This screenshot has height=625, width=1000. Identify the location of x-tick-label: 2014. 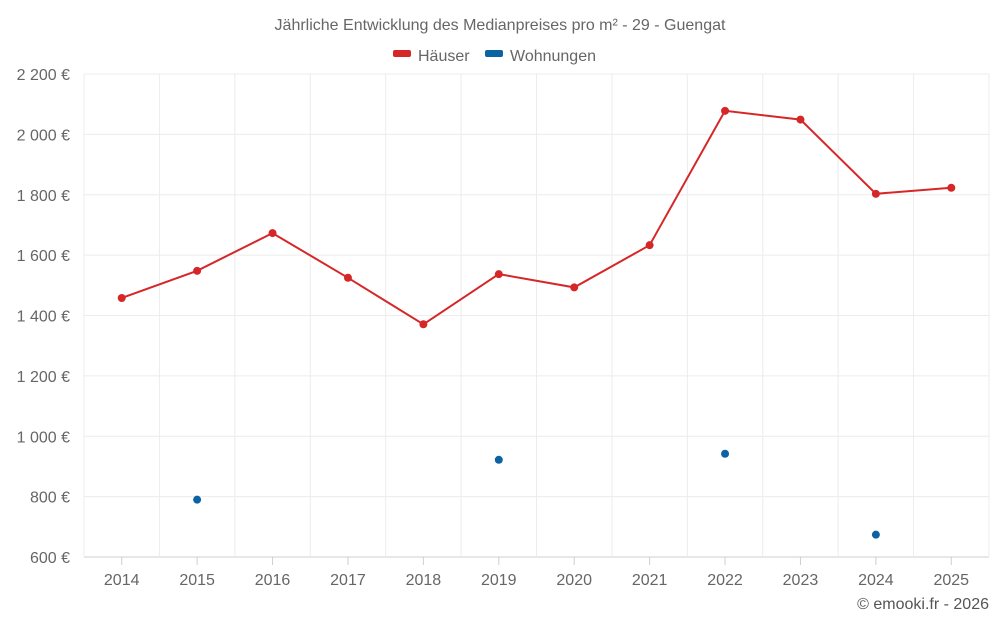
(122, 580).